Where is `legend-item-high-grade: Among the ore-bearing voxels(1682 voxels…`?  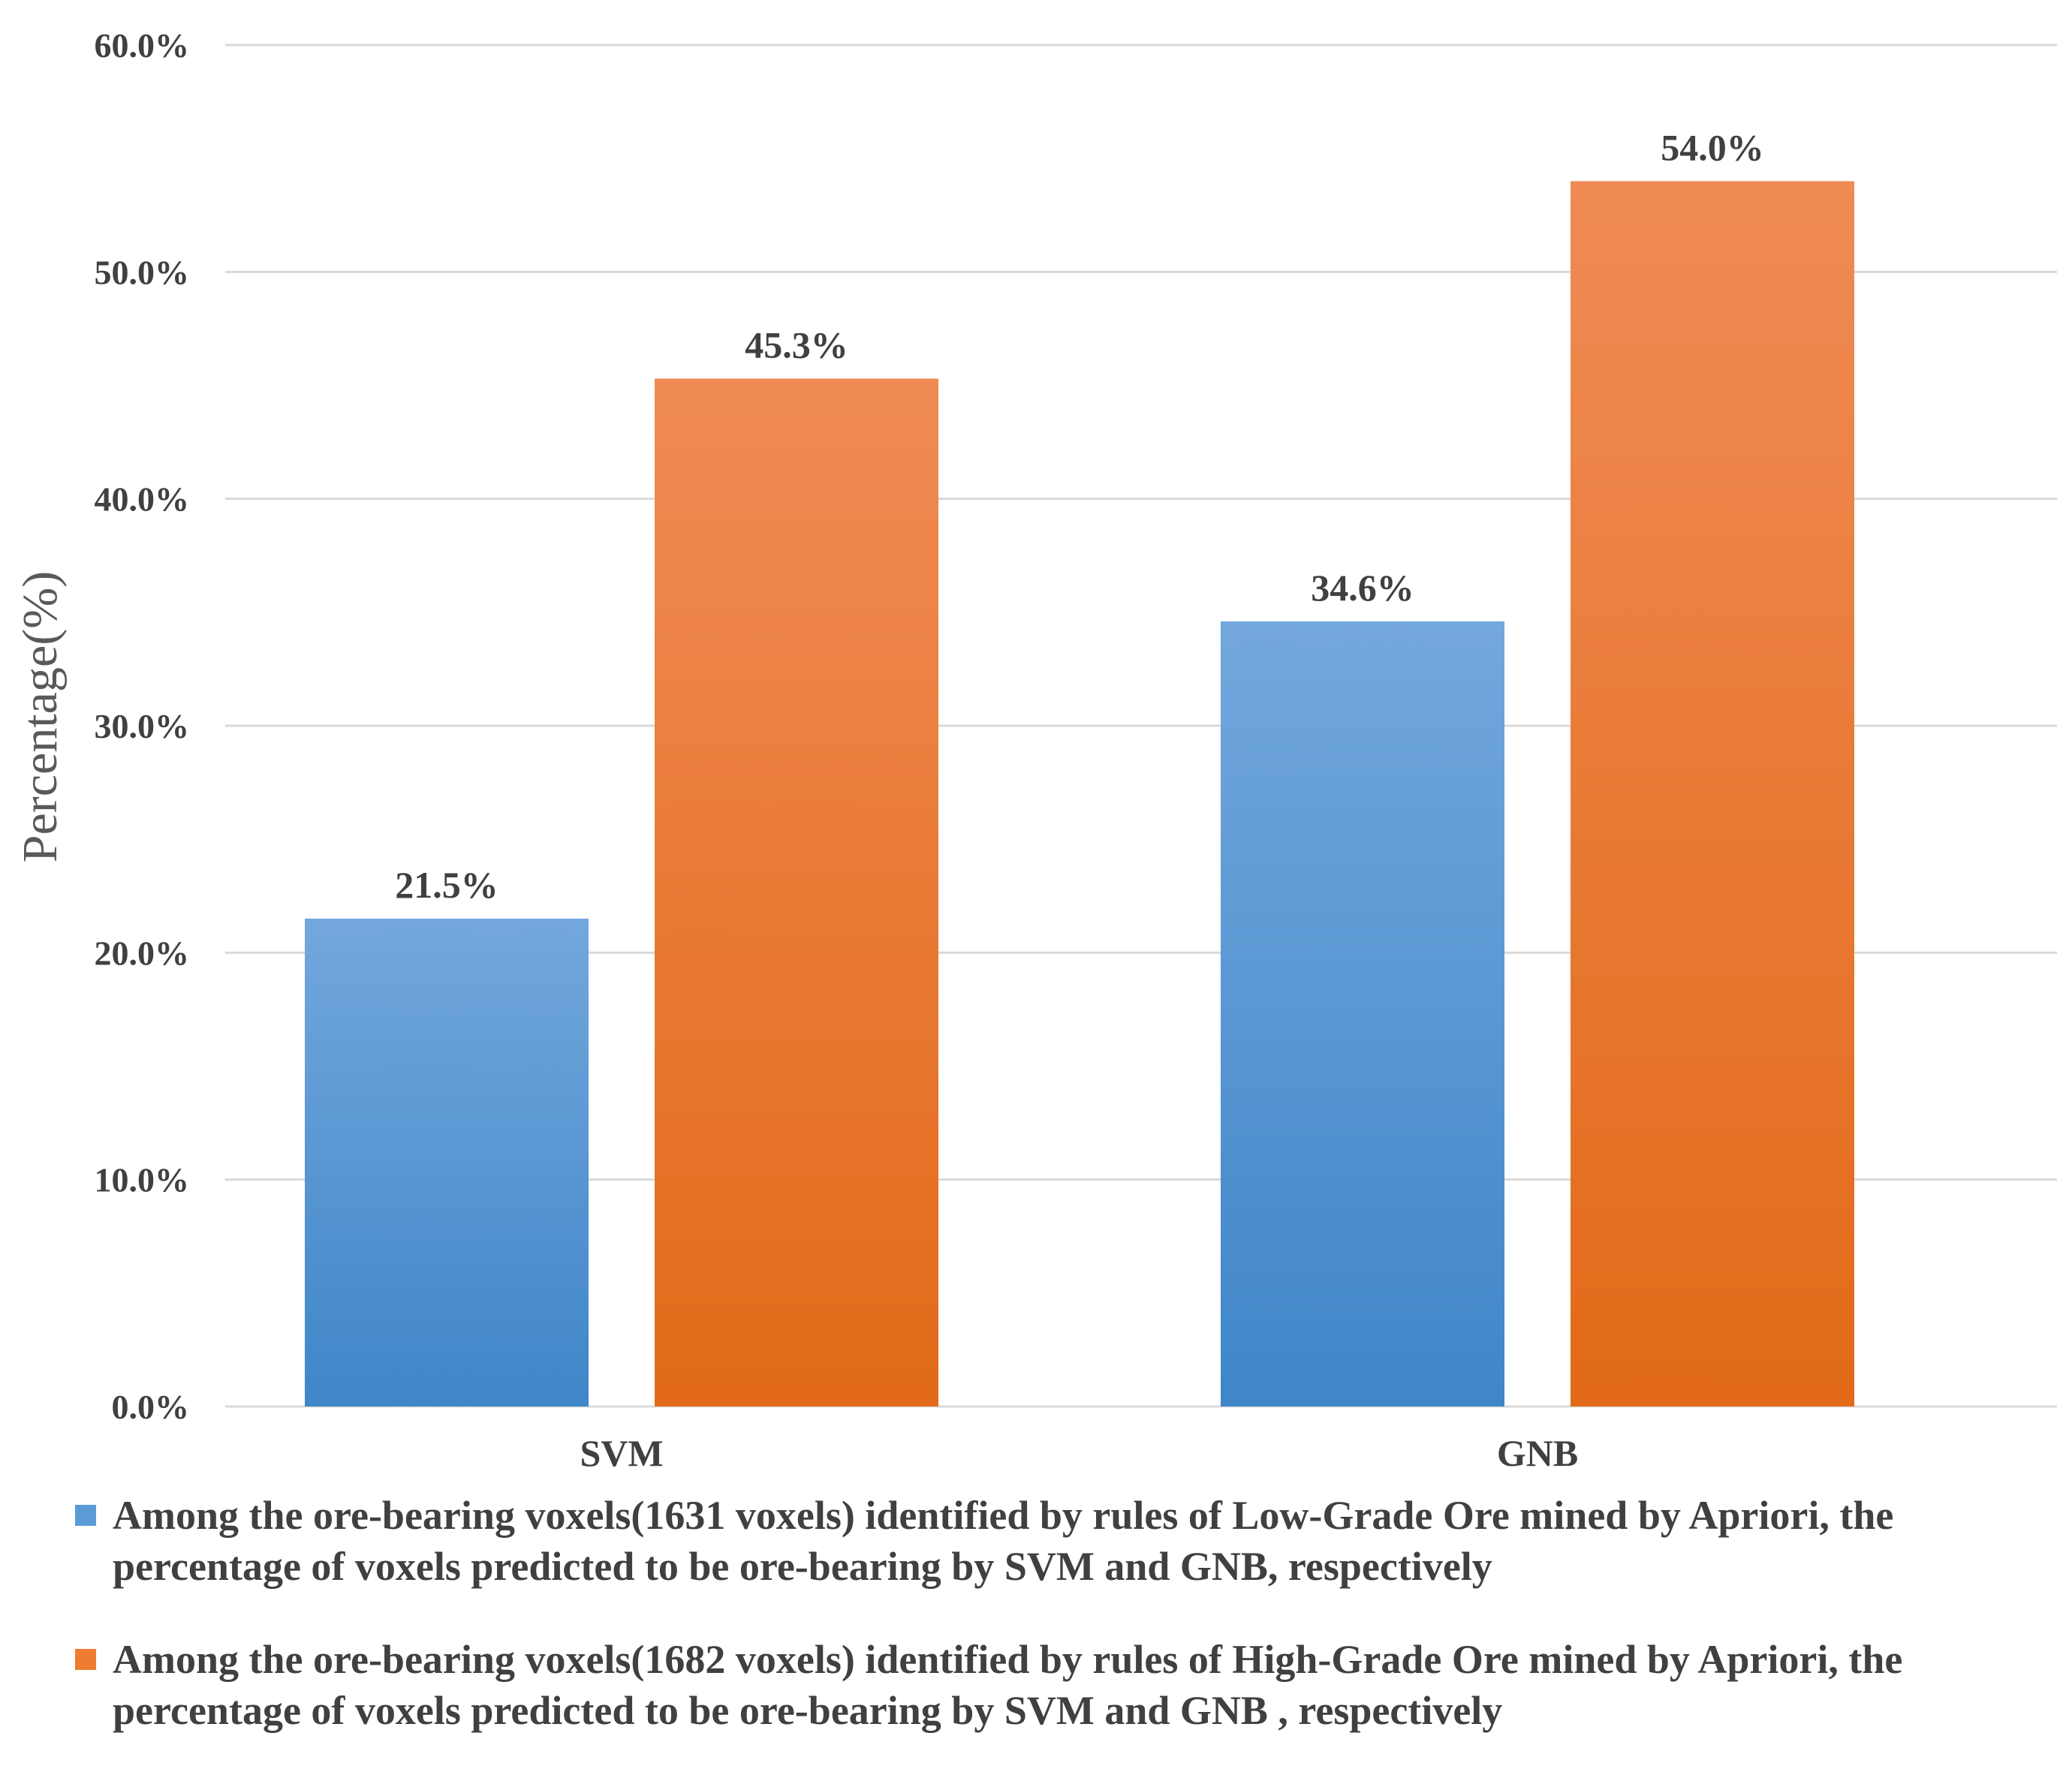
legend-item-high-grade: Among the ore-bearing voxels(1682 voxels… is located at coordinates (1066, 1685).